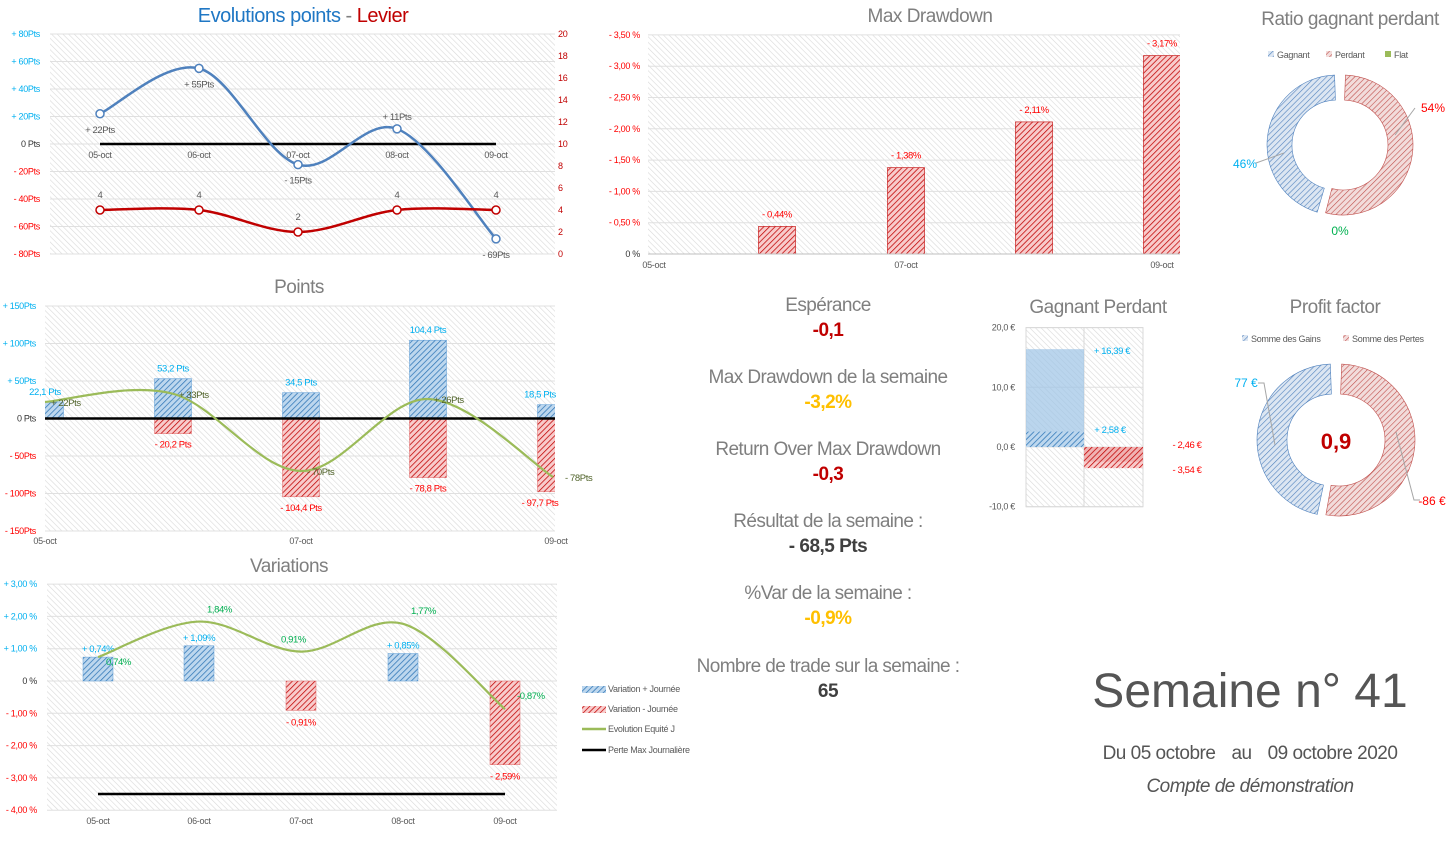  What do you see at coordinates (1187, 470) in the screenshot?
I see `loss-data-label: - 3,54 €` at bounding box center [1187, 470].